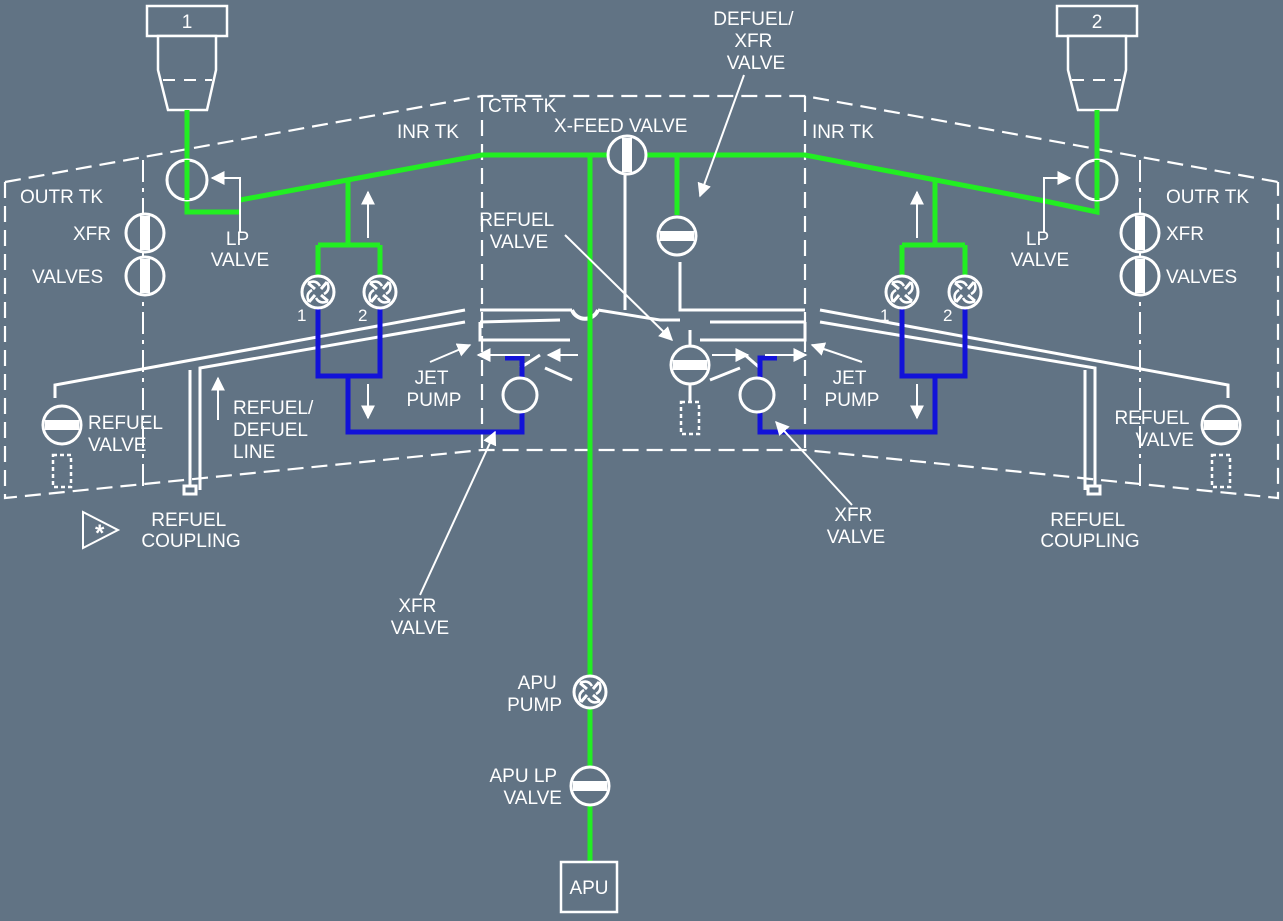  What do you see at coordinates (620, 126) in the screenshot?
I see `xfeed-valve-label: X-FEED VALVE` at bounding box center [620, 126].